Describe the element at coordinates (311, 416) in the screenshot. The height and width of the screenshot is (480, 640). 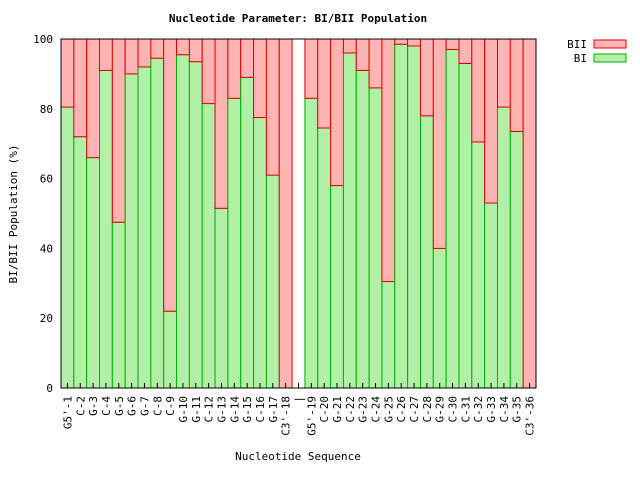
I see `x-tick-label: G5'-19` at that location.